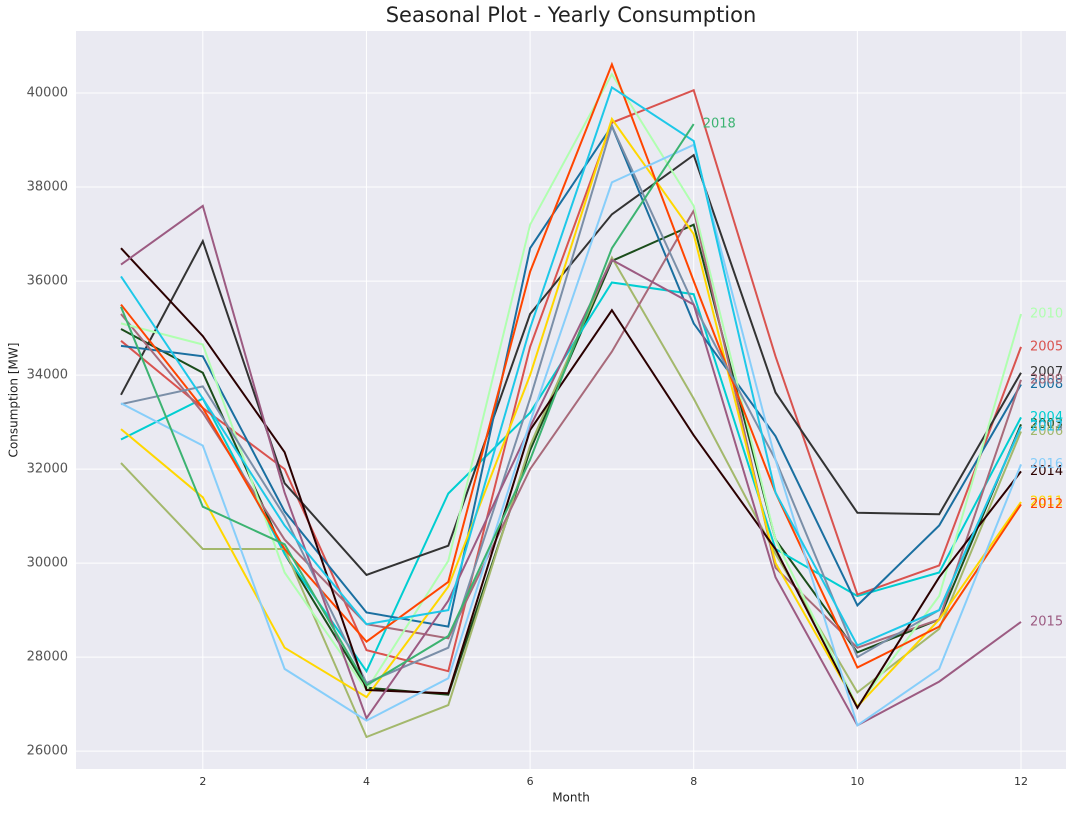 The image size is (1075, 817). Describe the element at coordinates (47, 375) in the screenshot. I see `y-tick-label: 34000` at that location.